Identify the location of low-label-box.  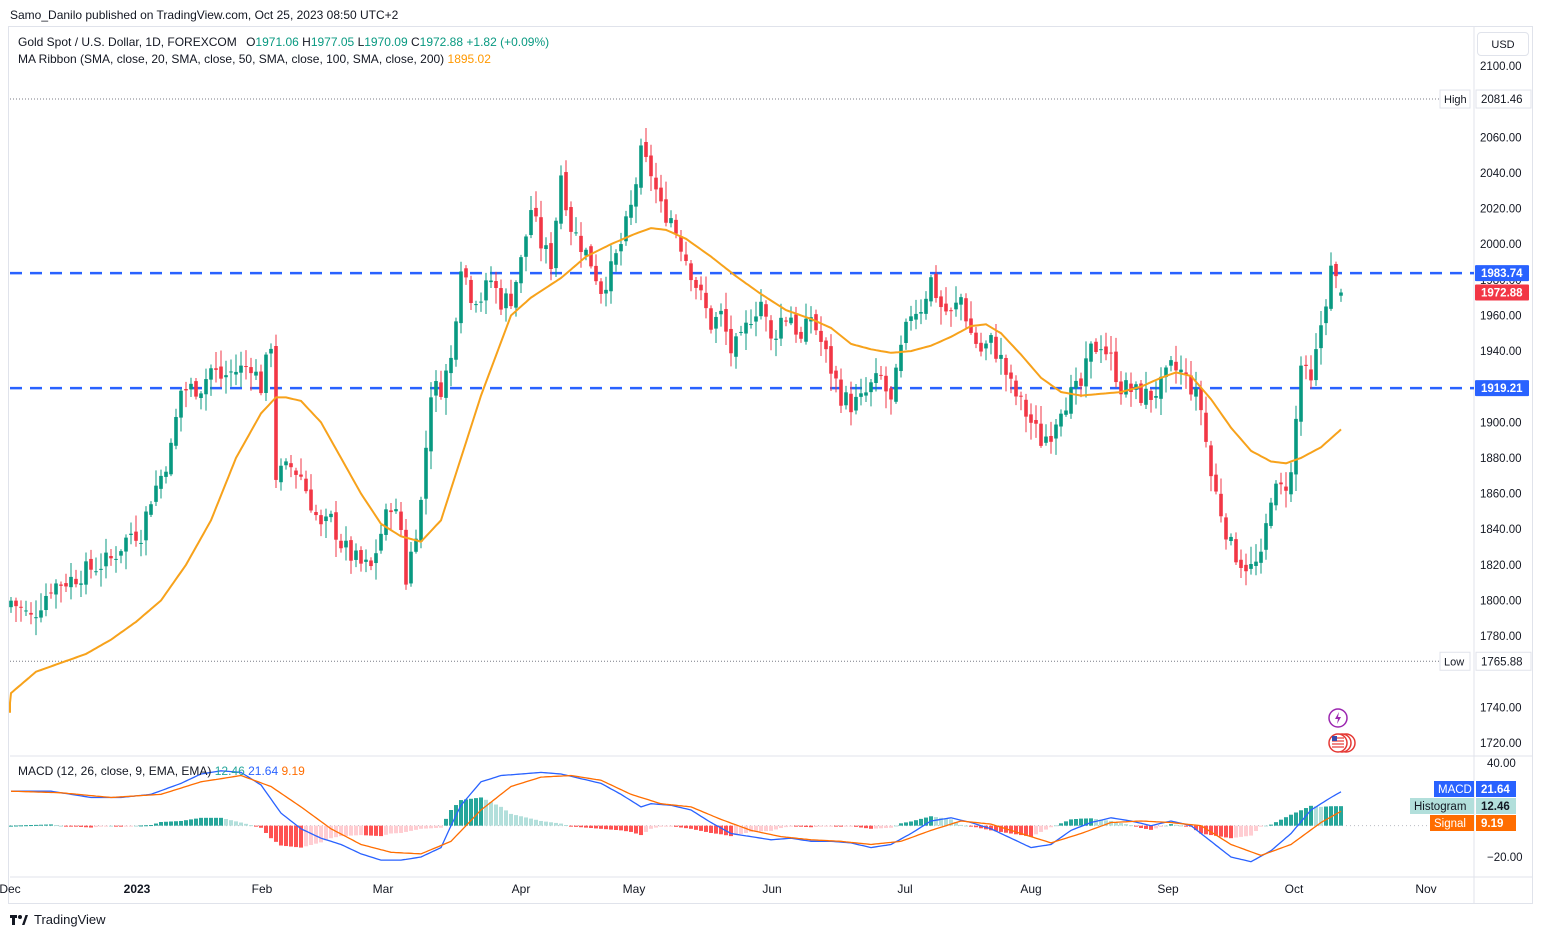
(1455, 661).